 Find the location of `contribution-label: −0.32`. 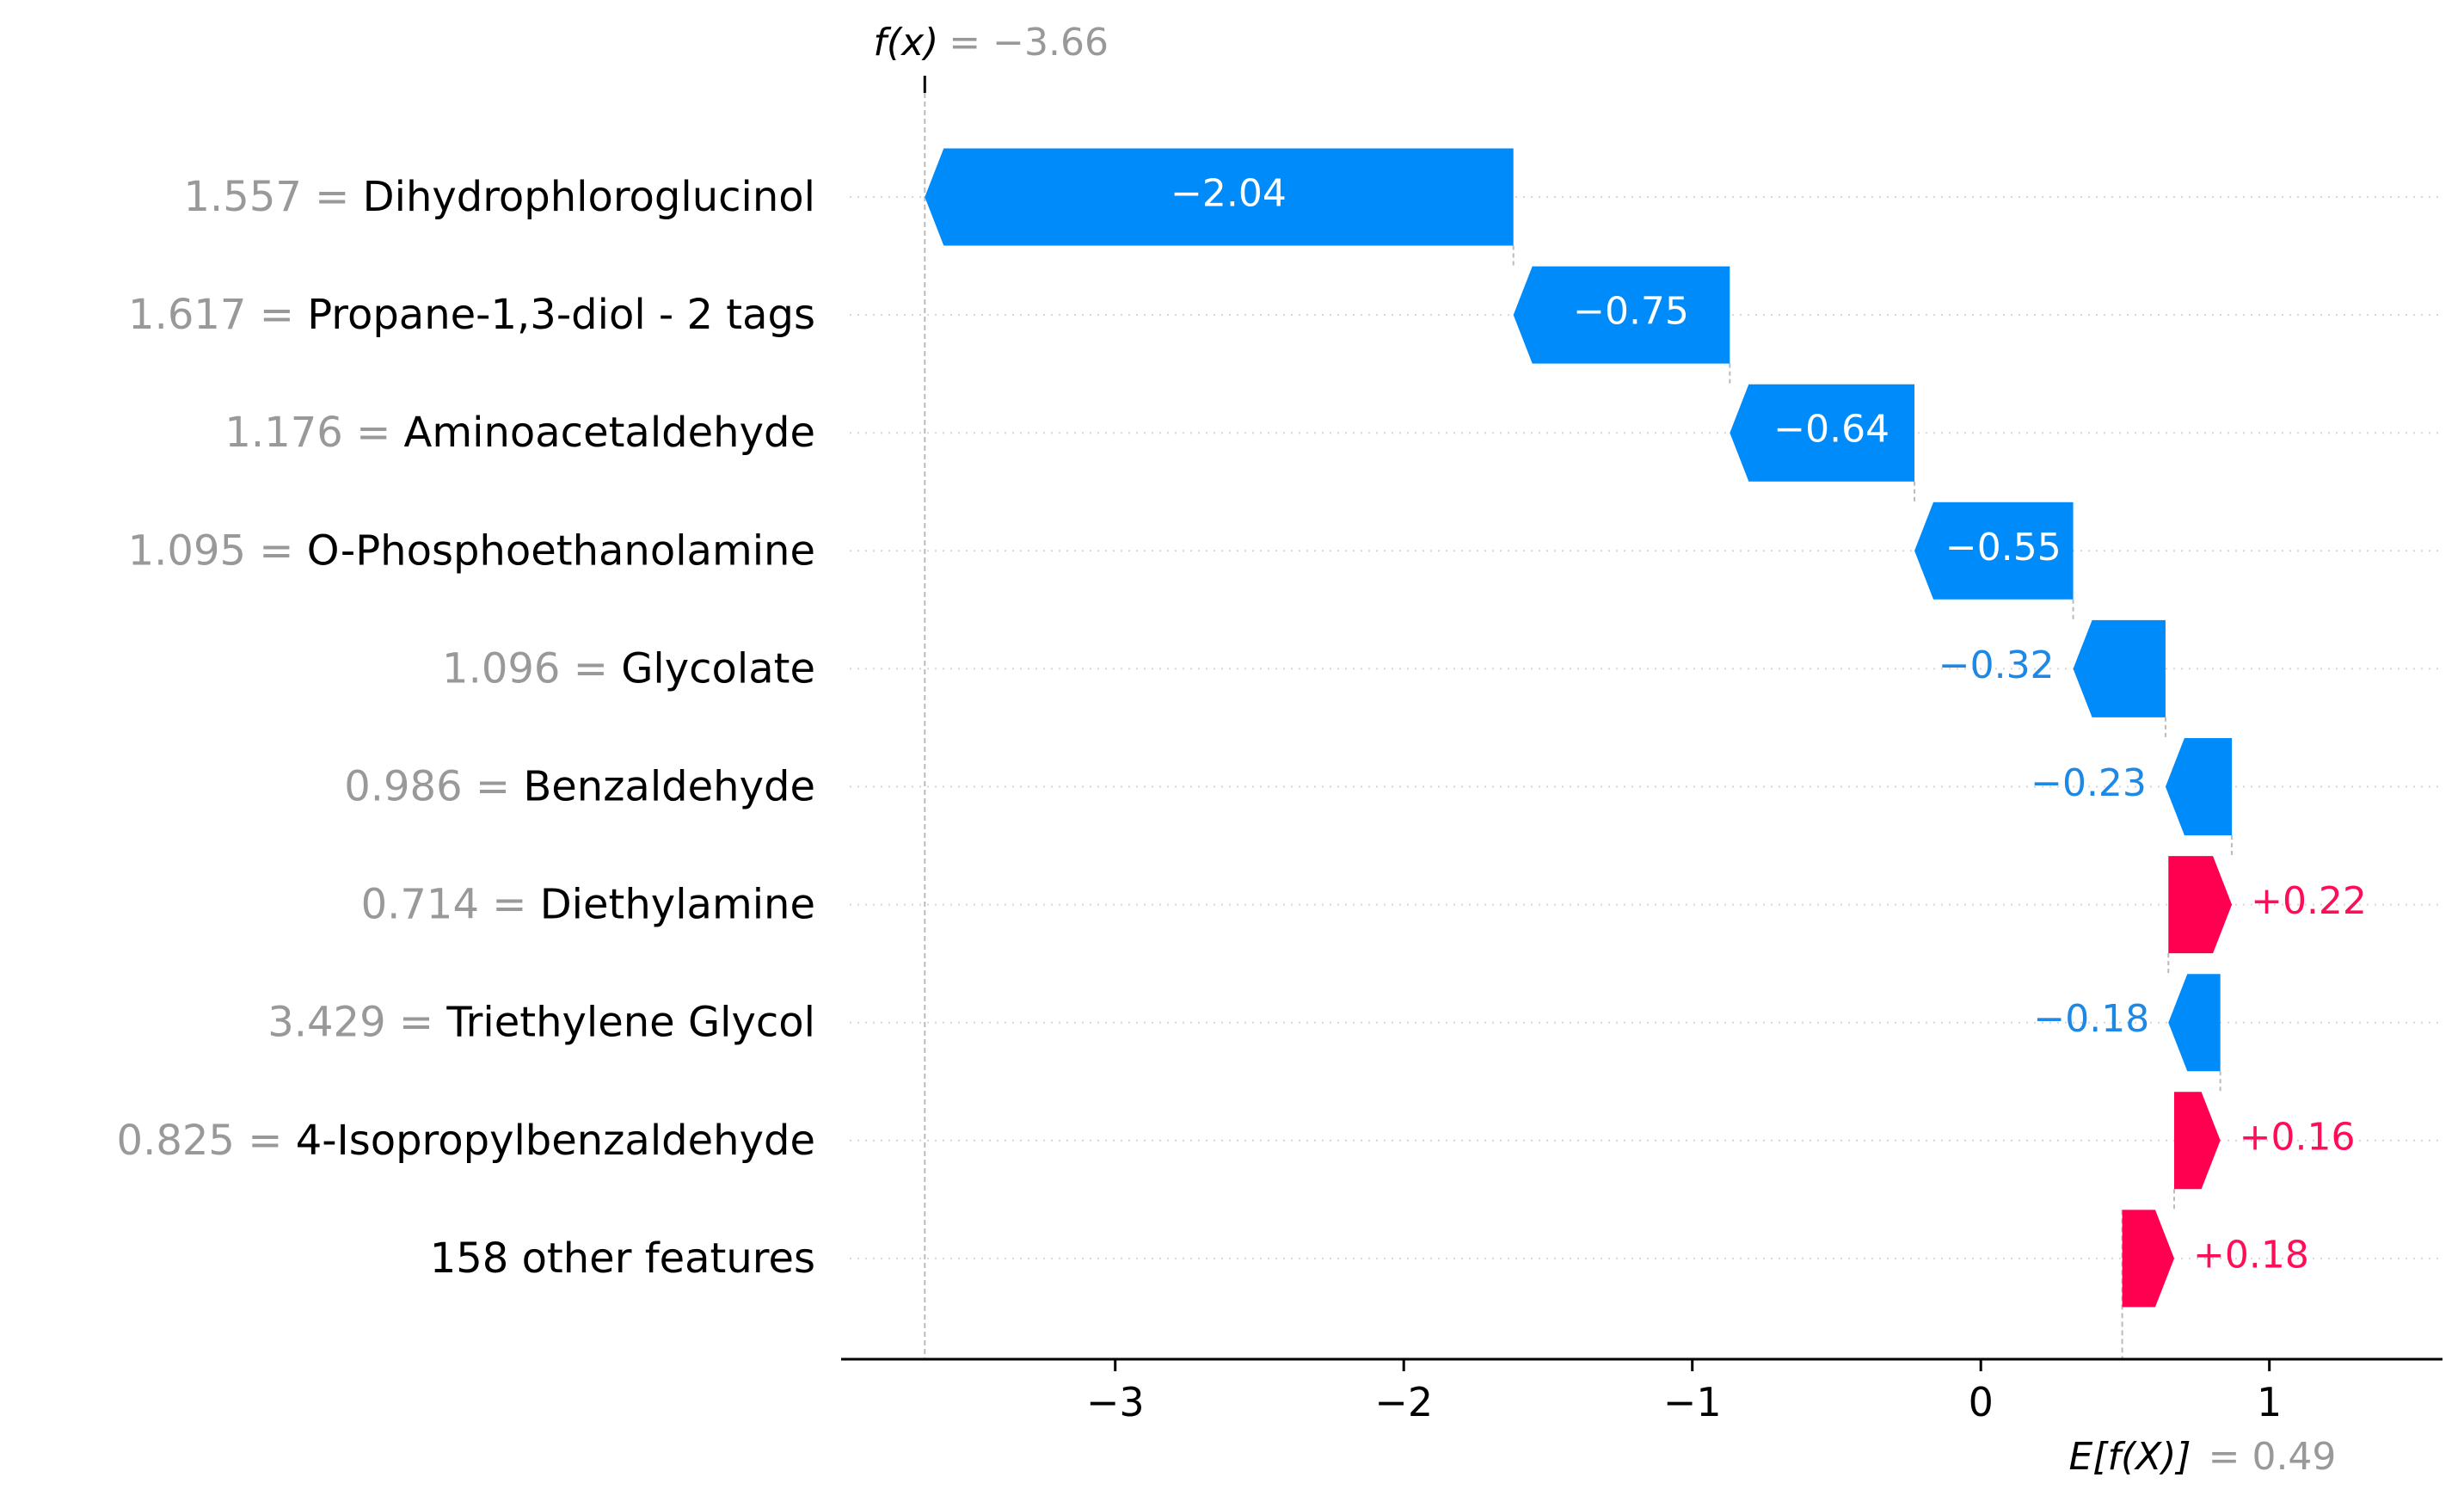

contribution-label: −0.32 is located at coordinates (1997, 665).